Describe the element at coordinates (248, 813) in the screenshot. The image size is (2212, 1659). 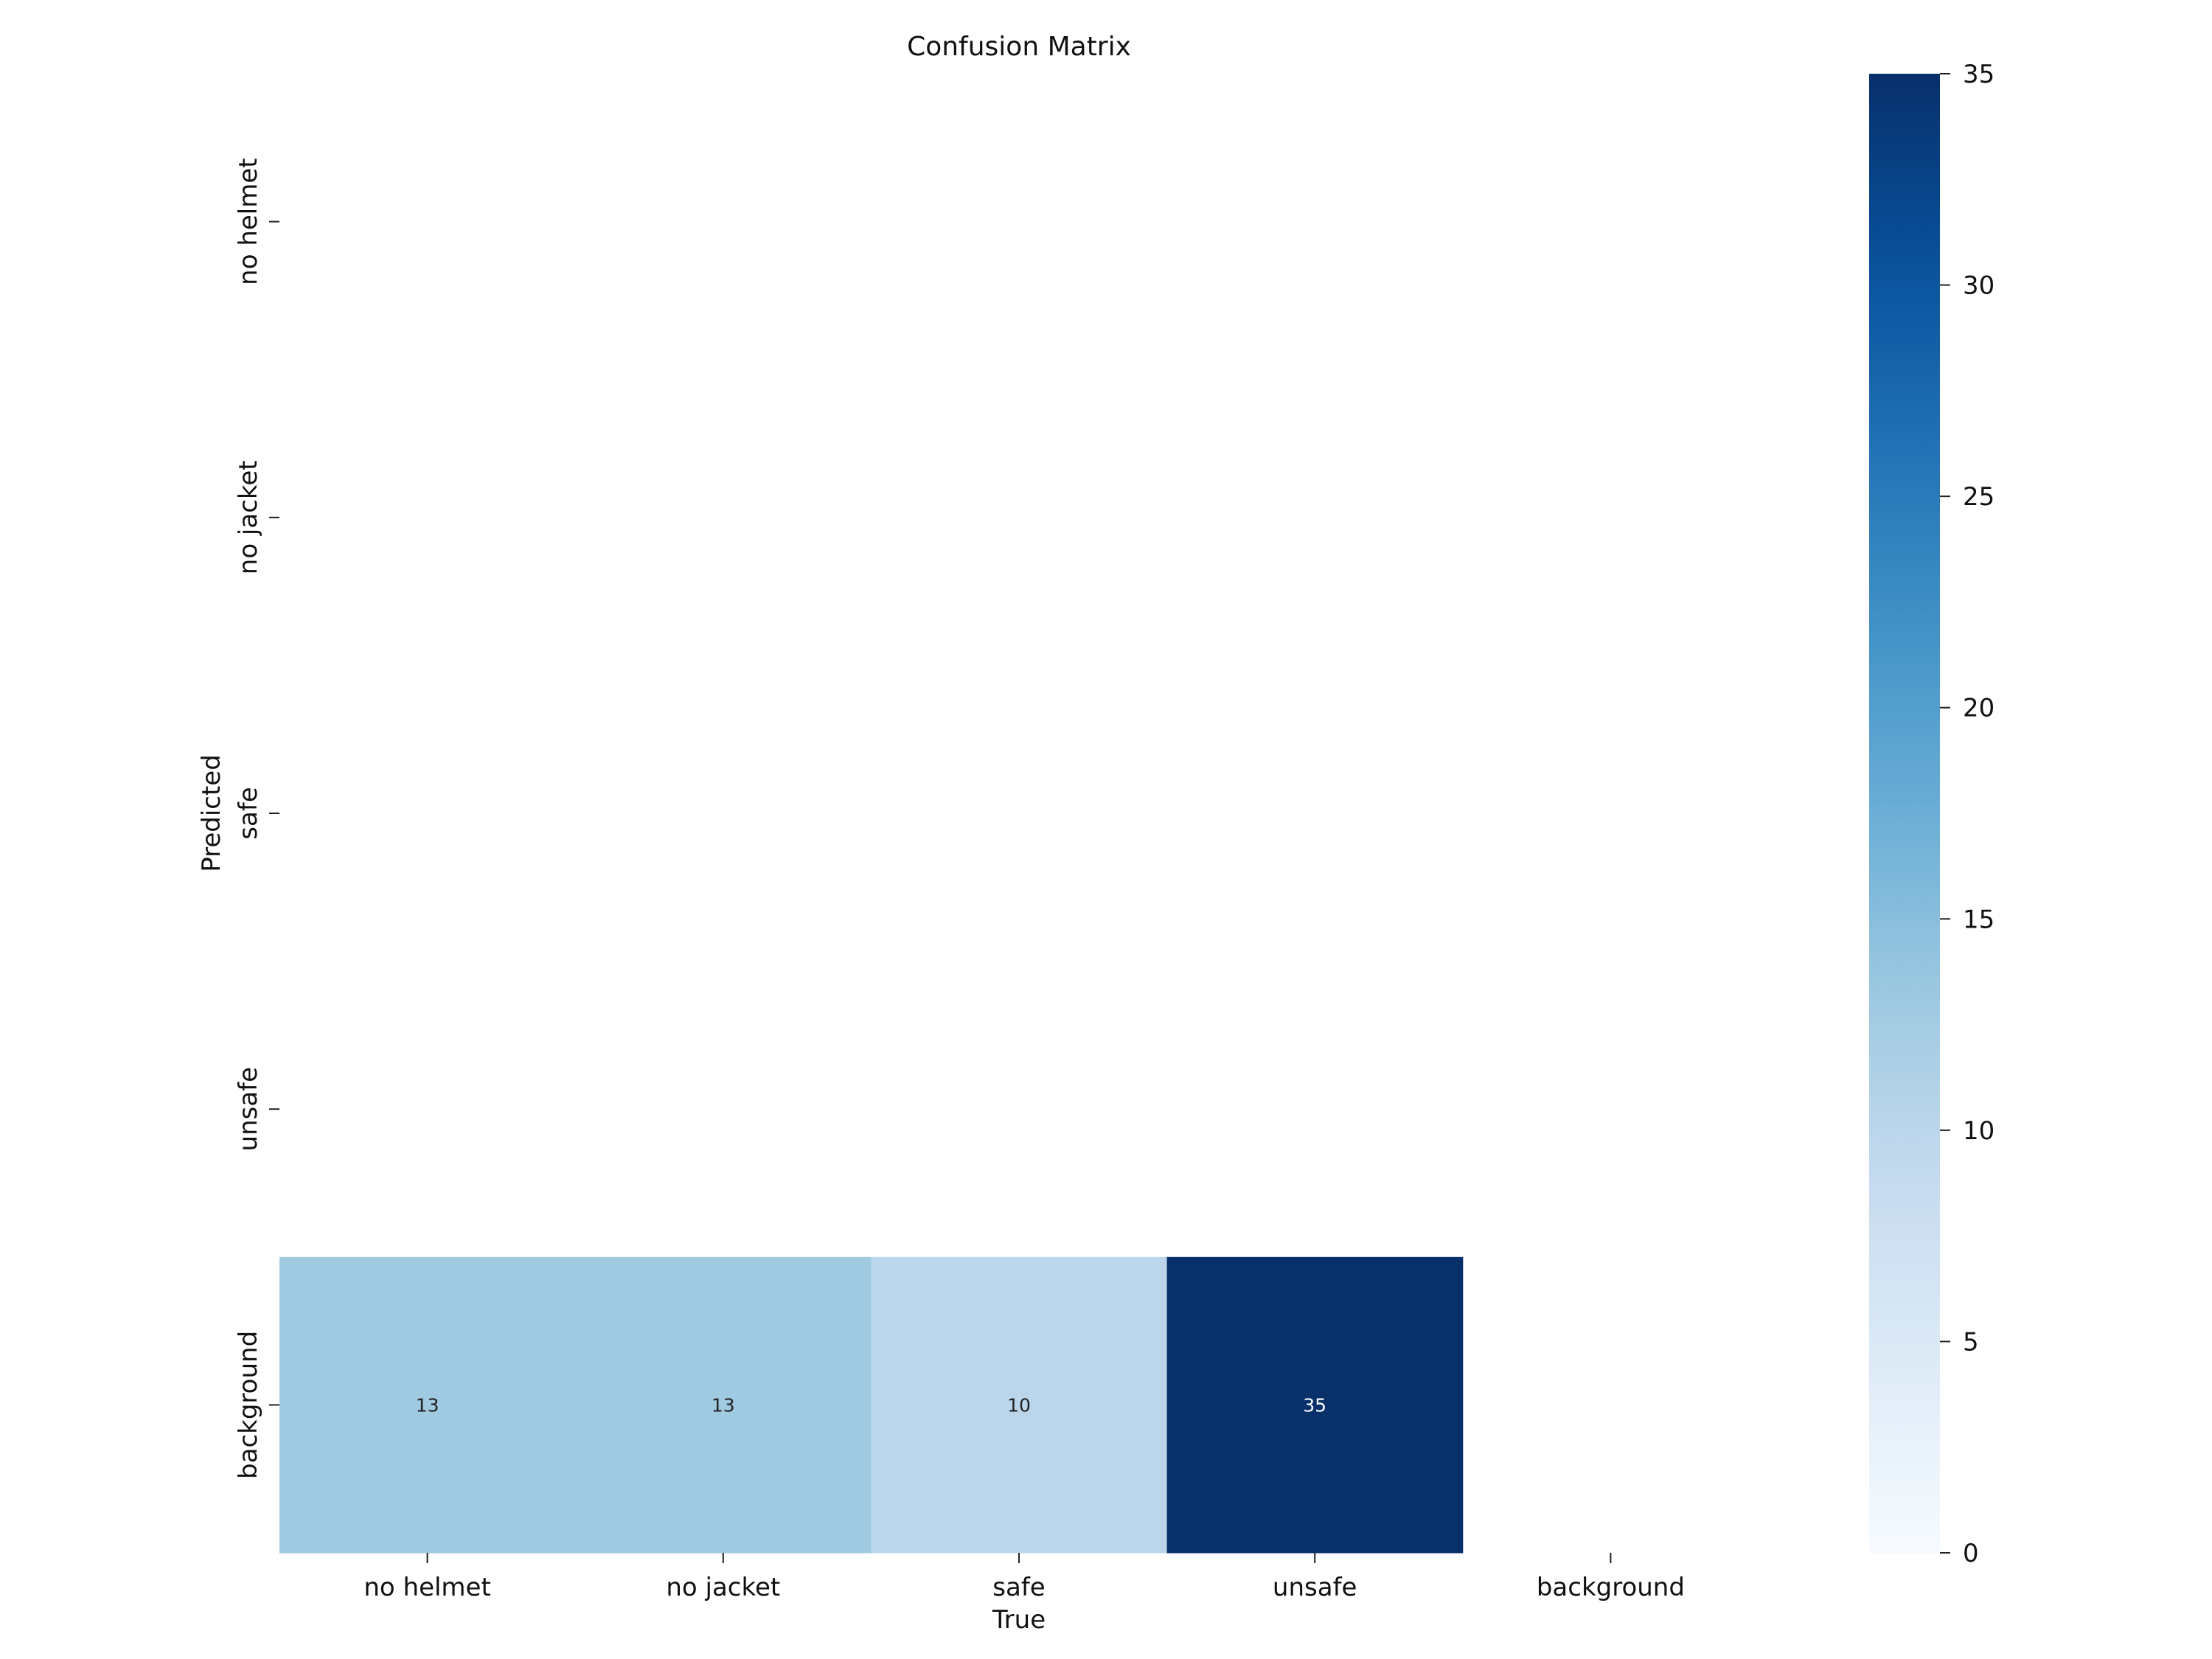
I see `y-tick-label: safe` at that location.